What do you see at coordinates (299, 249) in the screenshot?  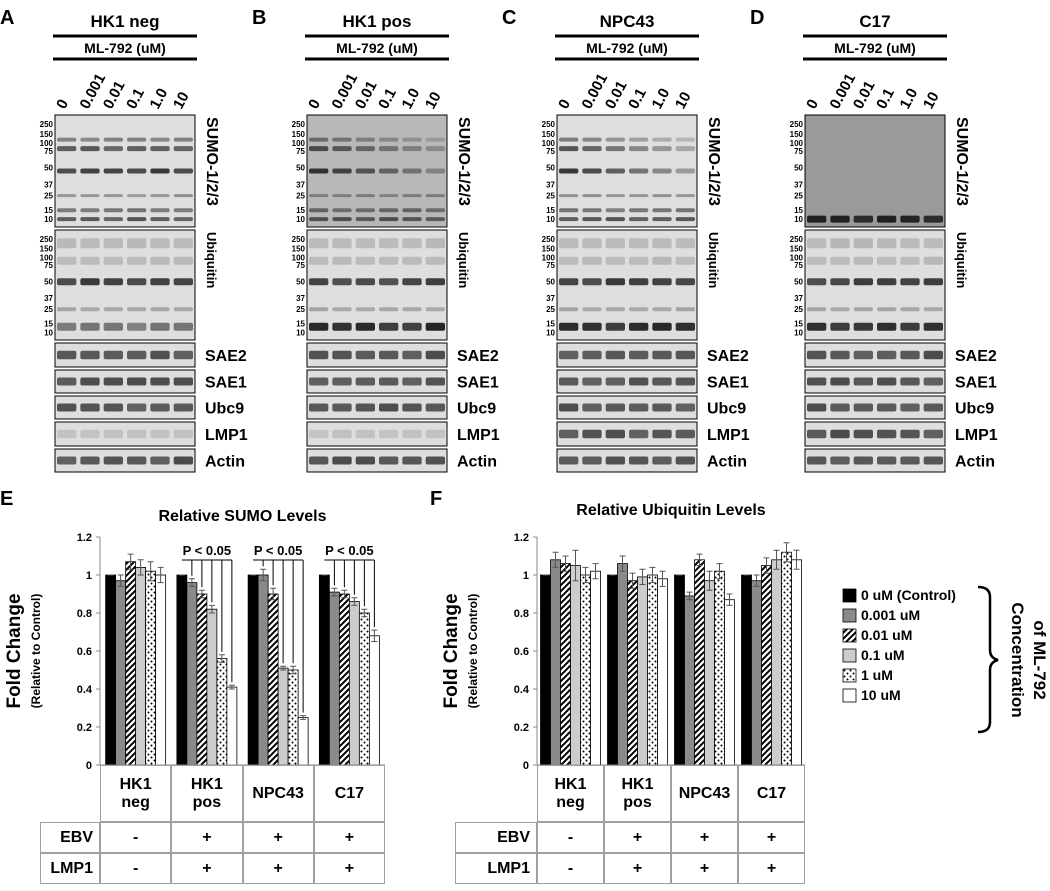 I see `mw-marker: 150` at bounding box center [299, 249].